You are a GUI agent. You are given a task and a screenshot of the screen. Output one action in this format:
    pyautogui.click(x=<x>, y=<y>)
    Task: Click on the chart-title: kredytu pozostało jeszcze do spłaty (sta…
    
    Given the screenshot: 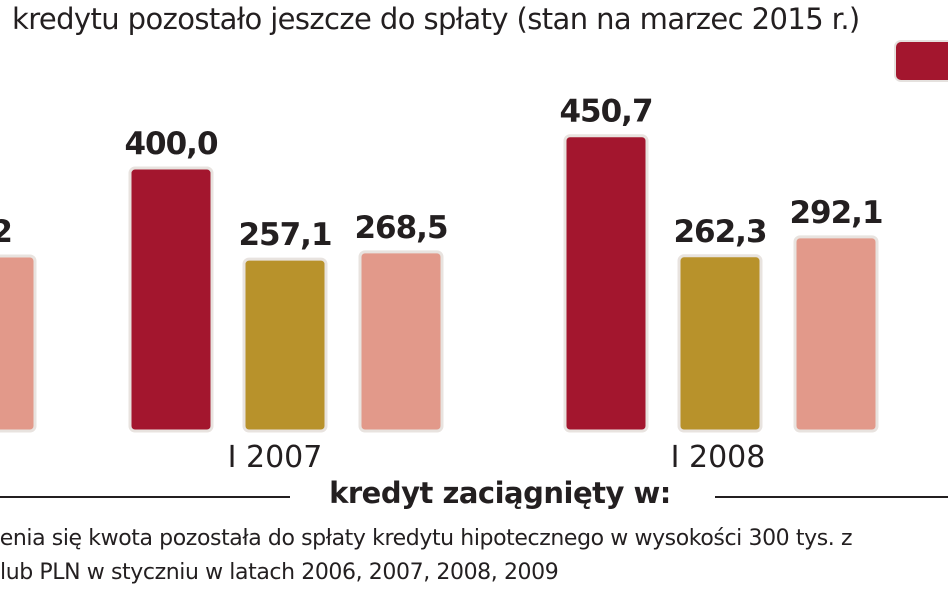 What is the action you would take?
    pyautogui.click(x=436, y=19)
    